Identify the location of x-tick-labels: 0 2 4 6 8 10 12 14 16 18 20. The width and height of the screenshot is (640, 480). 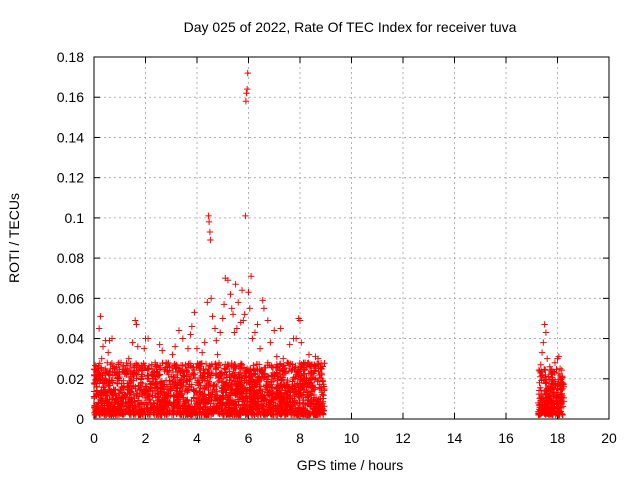
(353, 438).